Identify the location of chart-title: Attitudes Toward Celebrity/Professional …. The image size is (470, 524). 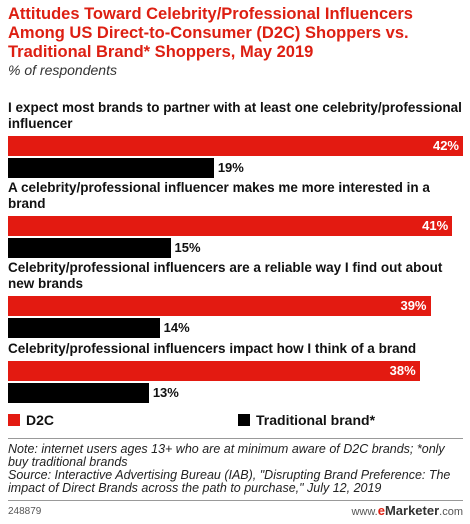
(210, 33).